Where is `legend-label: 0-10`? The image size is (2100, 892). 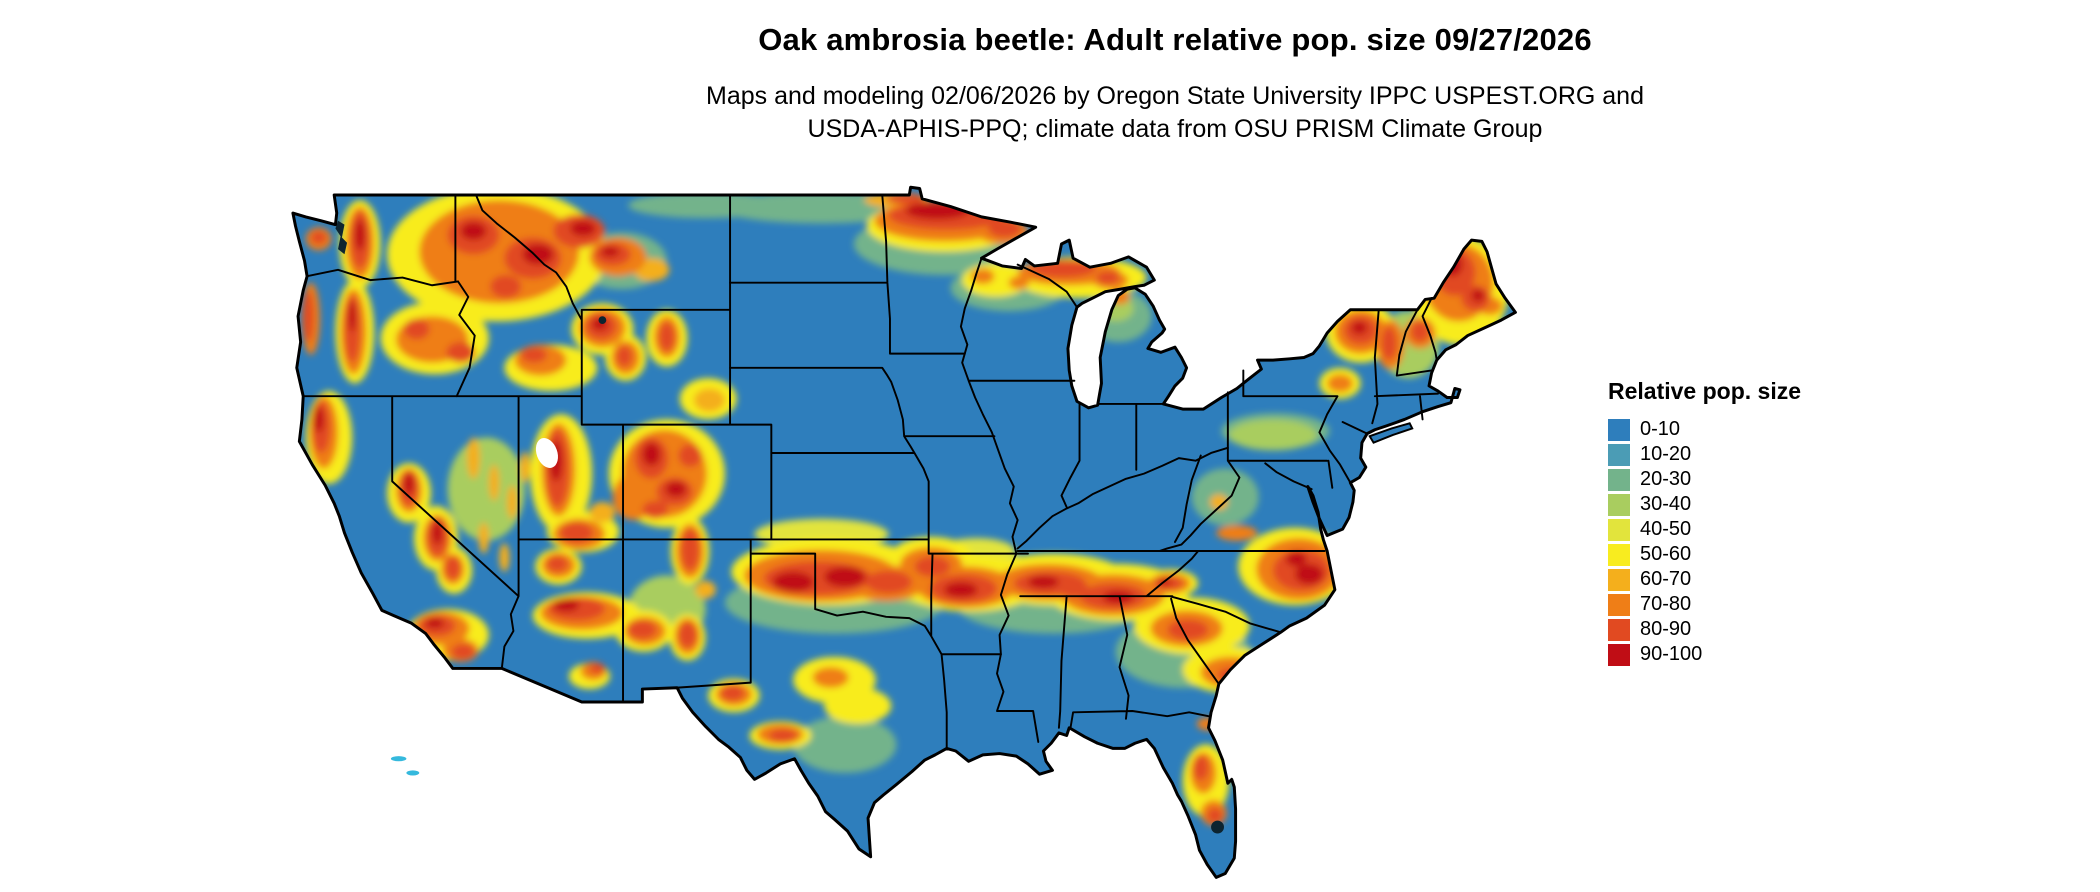
legend-label: 0-10 is located at coordinates (1660, 429).